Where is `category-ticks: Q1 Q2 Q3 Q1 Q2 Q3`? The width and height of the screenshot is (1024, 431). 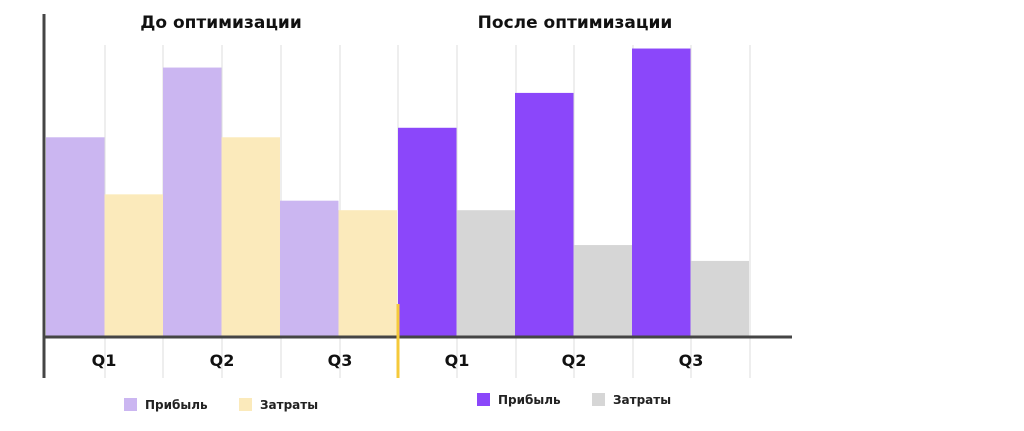
category-ticks: Q1 Q2 Q3 Q1 Q2 Q3 is located at coordinates (398, 360).